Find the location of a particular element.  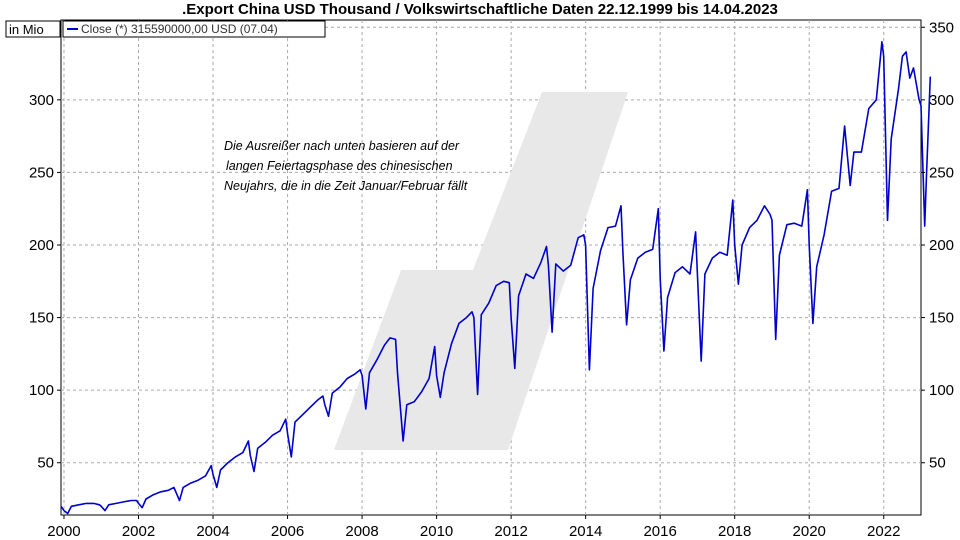

y-tick-label-right: 350 is located at coordinates (941, 27).